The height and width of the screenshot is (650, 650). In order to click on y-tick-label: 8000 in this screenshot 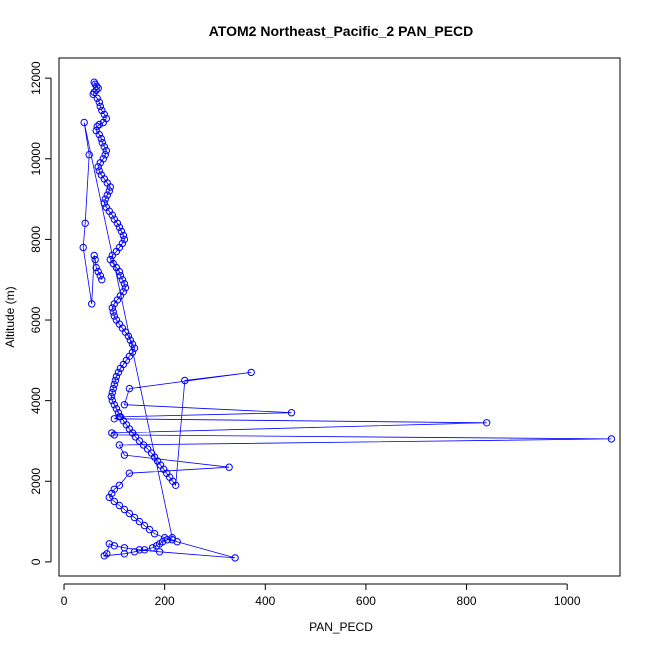, I will do `click(36, 239)`.